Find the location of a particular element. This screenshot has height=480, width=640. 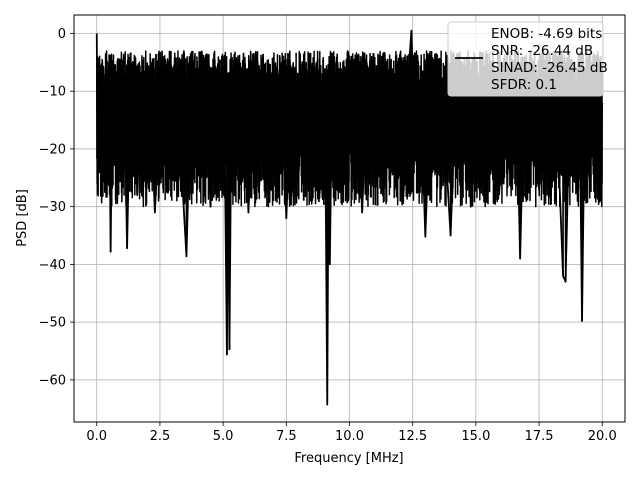

y-tick-label: −40 is located at coordinates (52, 265).